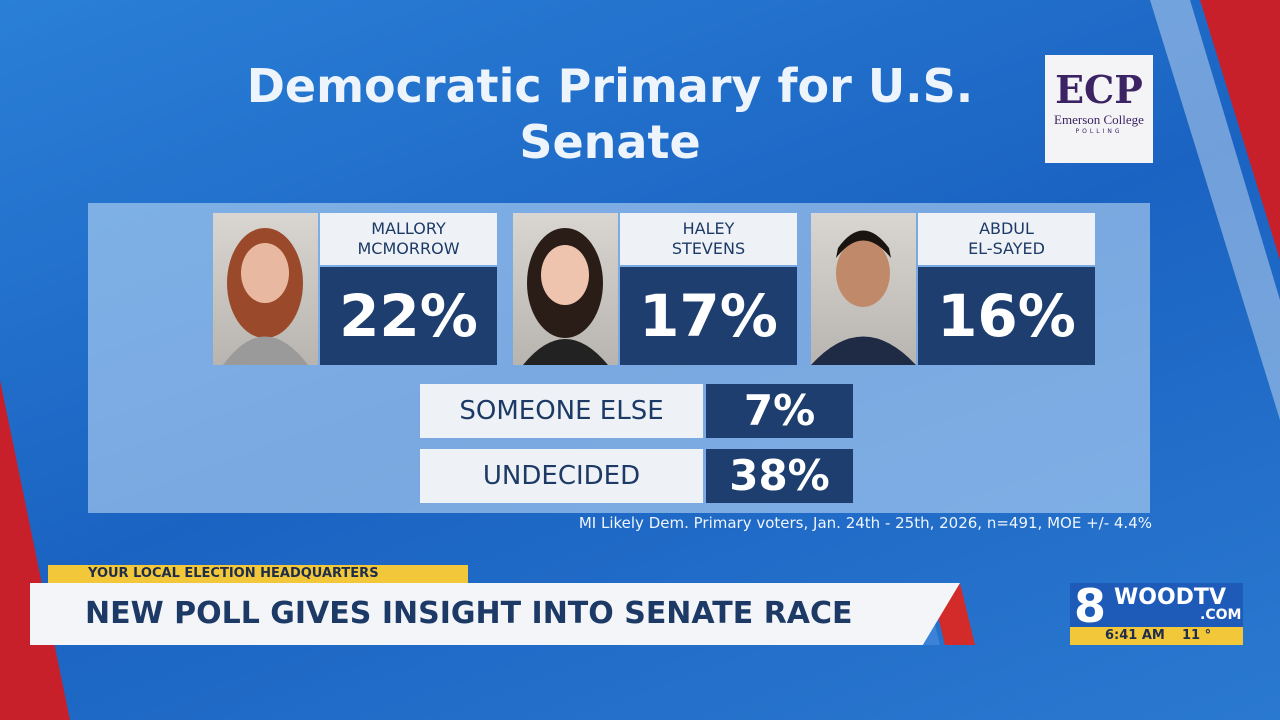 The width and height of the screenshot is (1280, 720). I want to click on candidate-value: 16%, so click(1006, 316).